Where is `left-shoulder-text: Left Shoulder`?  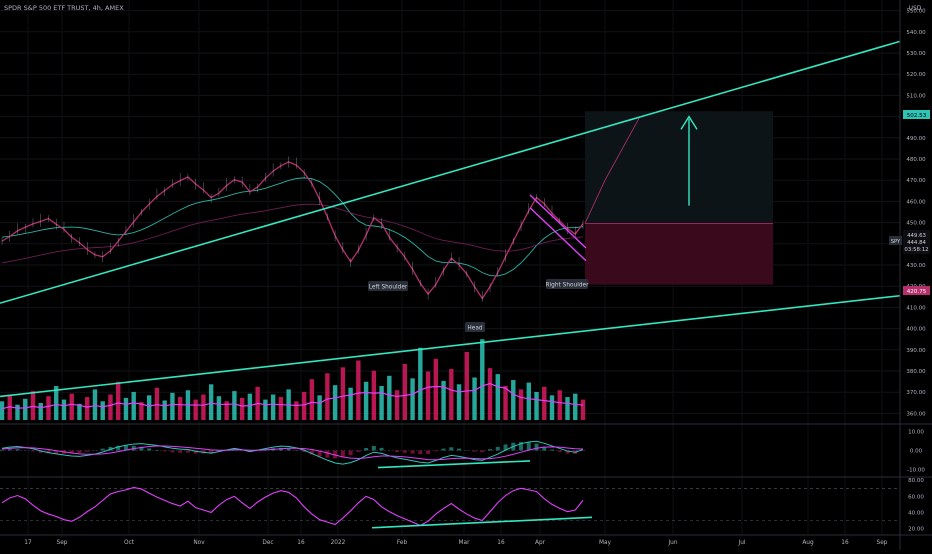
left-shoulder-text: Left Shoulder is located at coordinates (388, 288).